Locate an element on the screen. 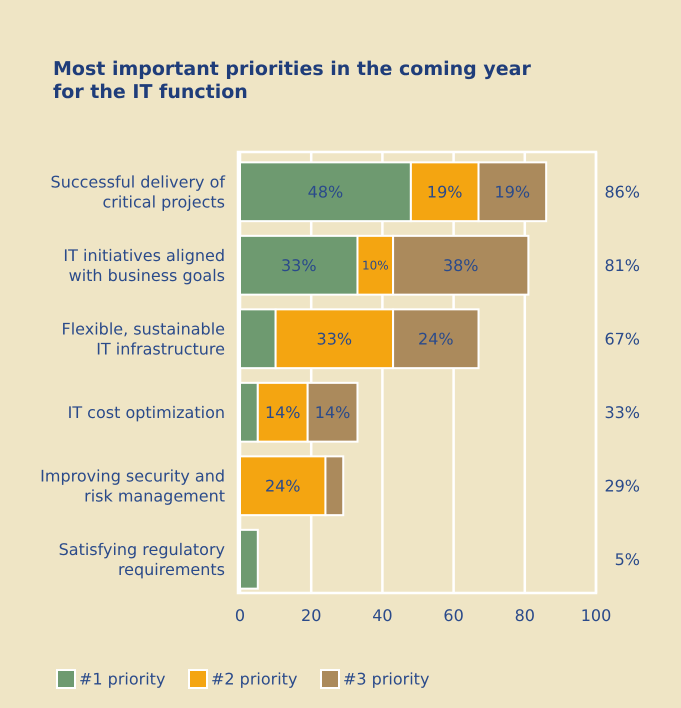 This screenshot has height=708, width=681. chart-title: Most important priorities in the coming year for the IT function is located at coordinates (292, 80).